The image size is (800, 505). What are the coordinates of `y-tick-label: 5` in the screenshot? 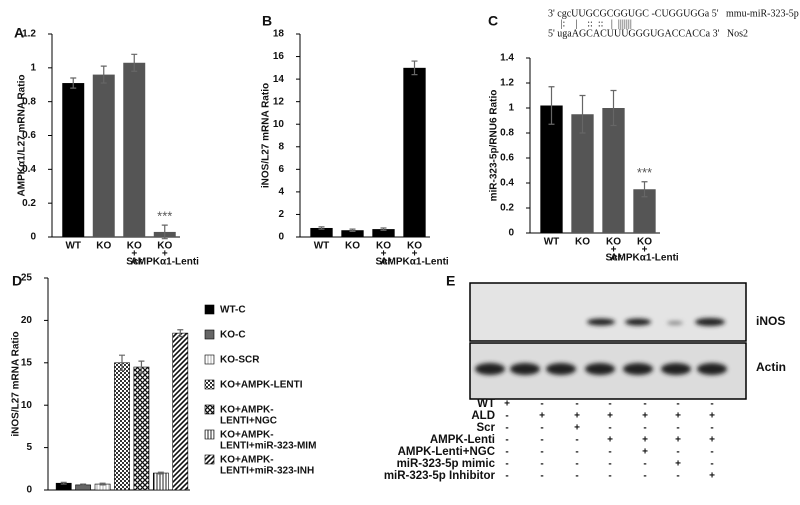 It's located at (29, 447).